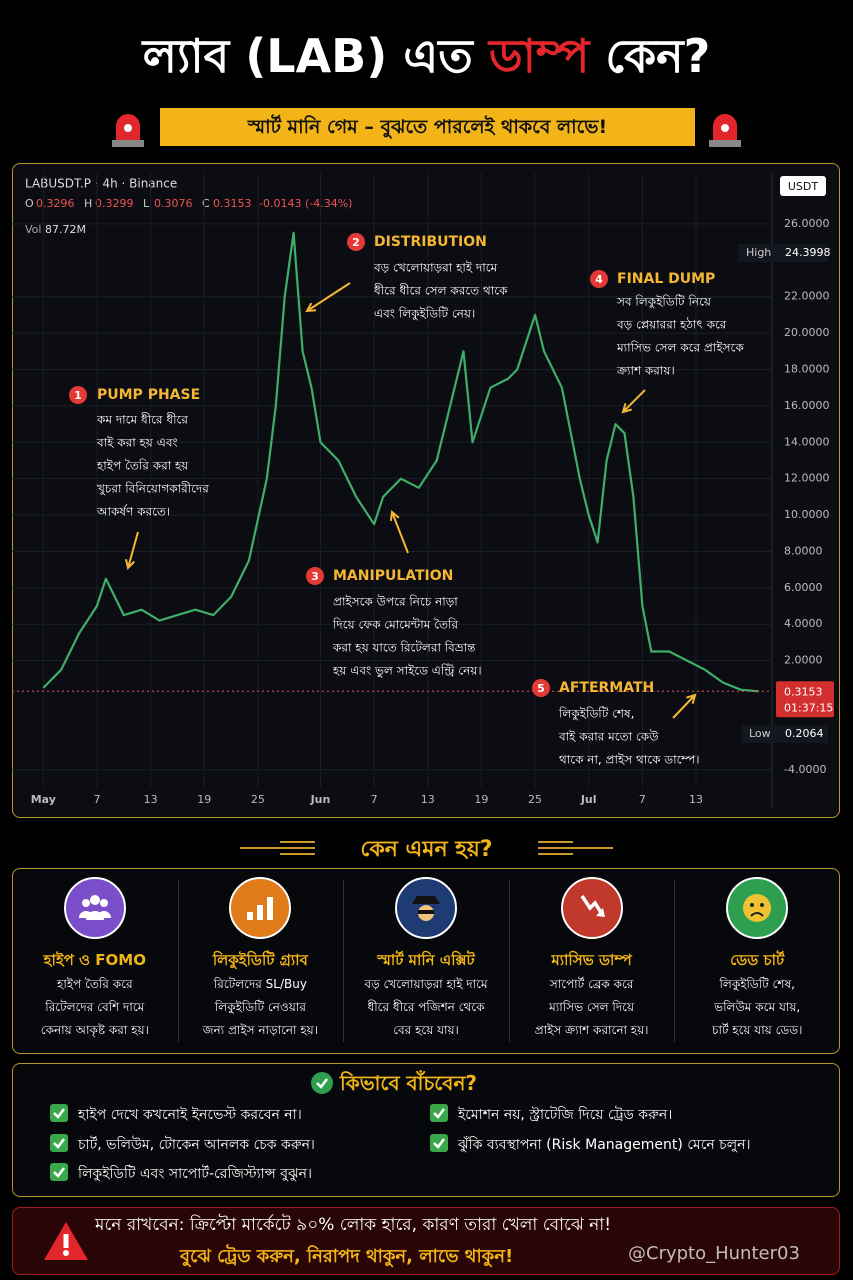 Image resolution: width=853 pixels, height=1280 pixels. I want to click on tip-text: চার্ট, ভলিউম, টোকেন আনলক চেক করুন।, so click(196, 1145).